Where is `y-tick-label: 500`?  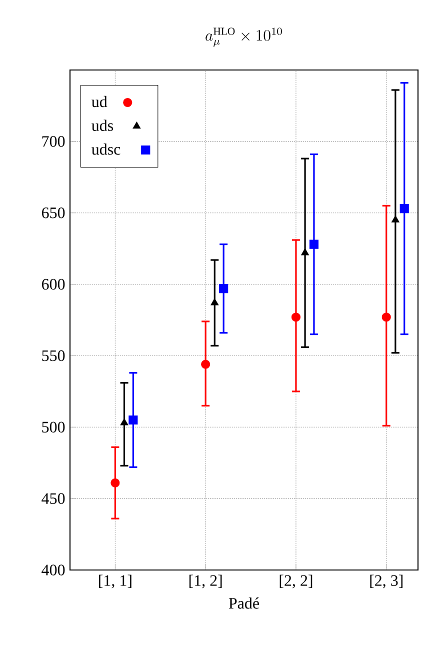
y-tick-label: 500 is located at coordinates (53, 427).